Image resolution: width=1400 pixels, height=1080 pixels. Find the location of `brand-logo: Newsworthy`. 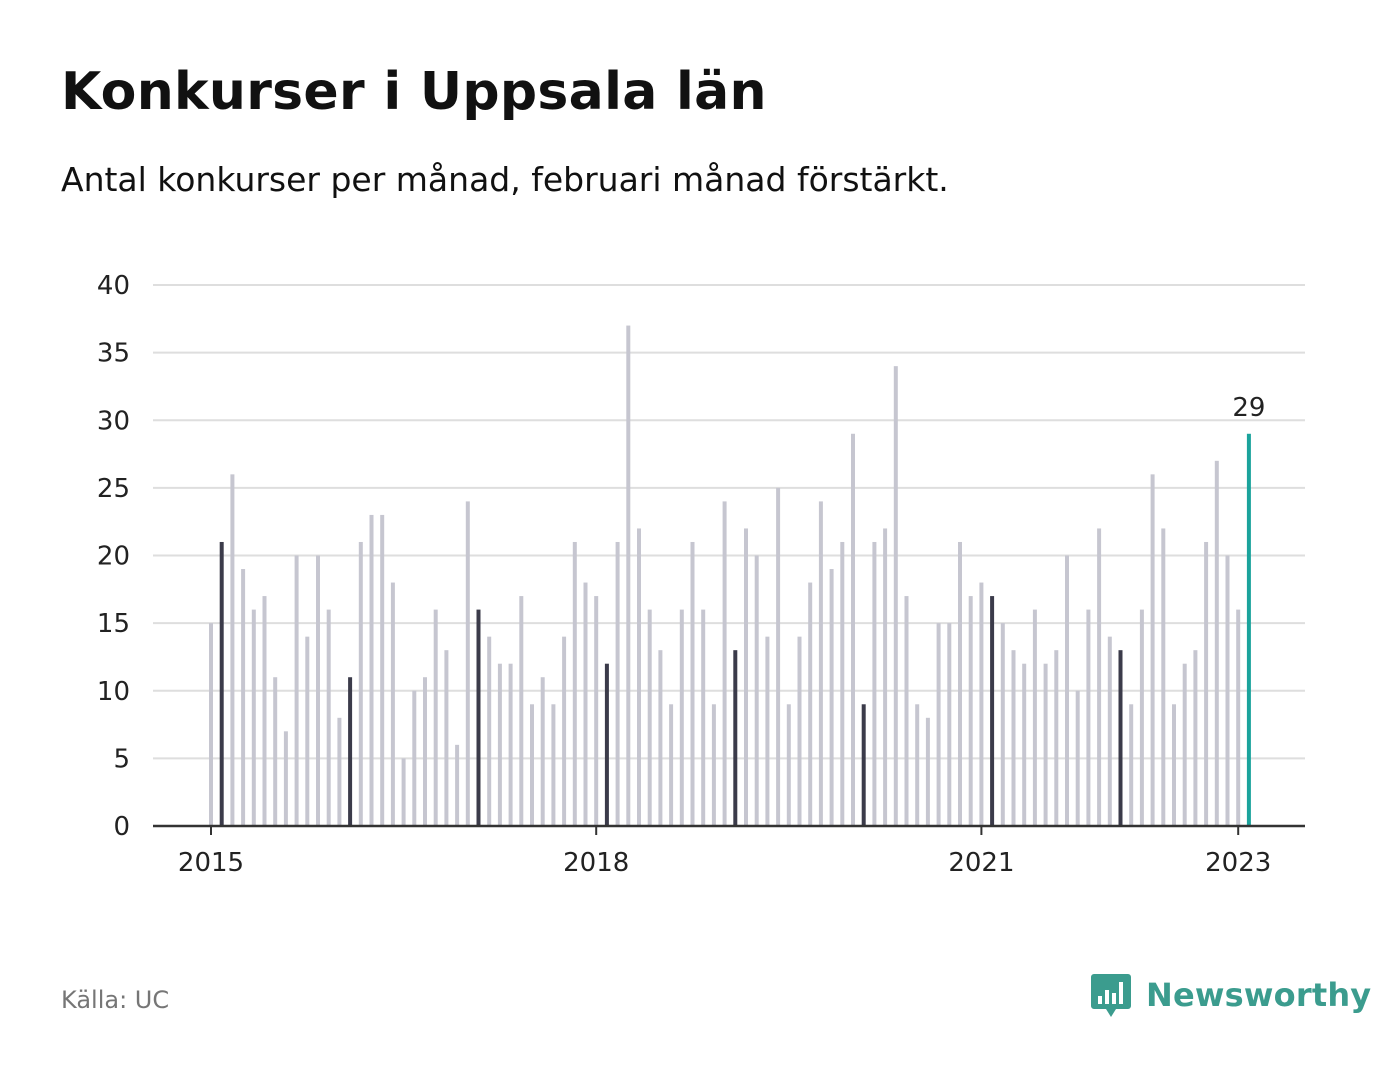

brand-logo: Newsworthy is located at coordinates (1230, 995).